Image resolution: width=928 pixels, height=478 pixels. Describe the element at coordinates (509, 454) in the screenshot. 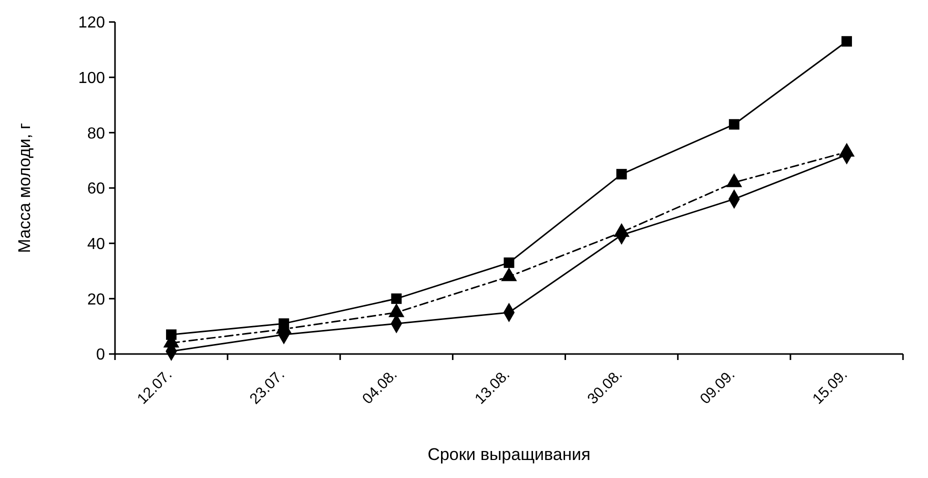

I see `x-axis-title: Сроки выращивания` at that location.